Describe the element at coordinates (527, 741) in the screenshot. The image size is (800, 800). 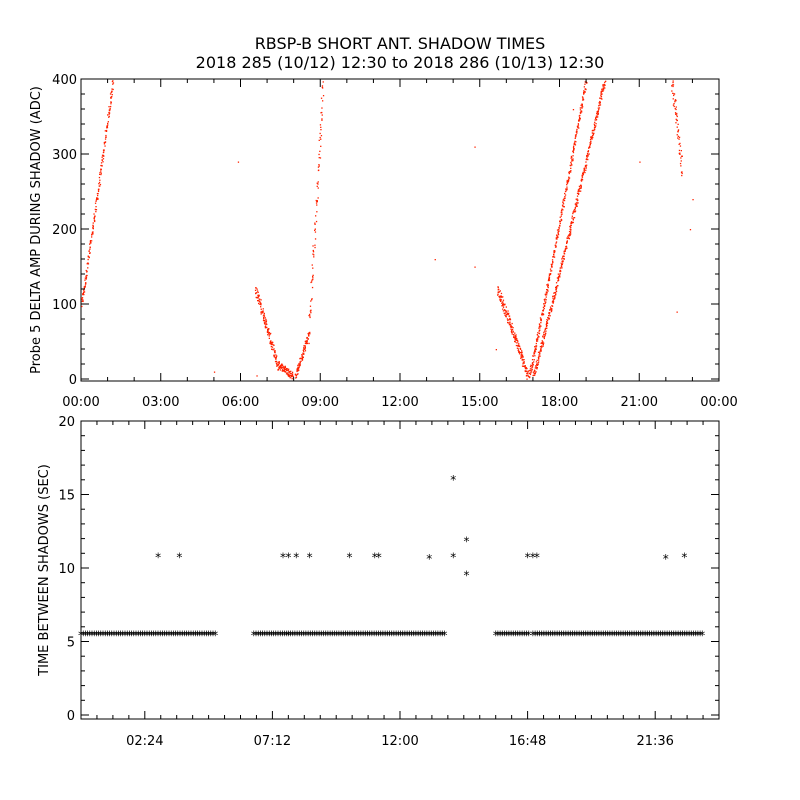
I see `bottom-x-tick-label: 16:48` at that location.